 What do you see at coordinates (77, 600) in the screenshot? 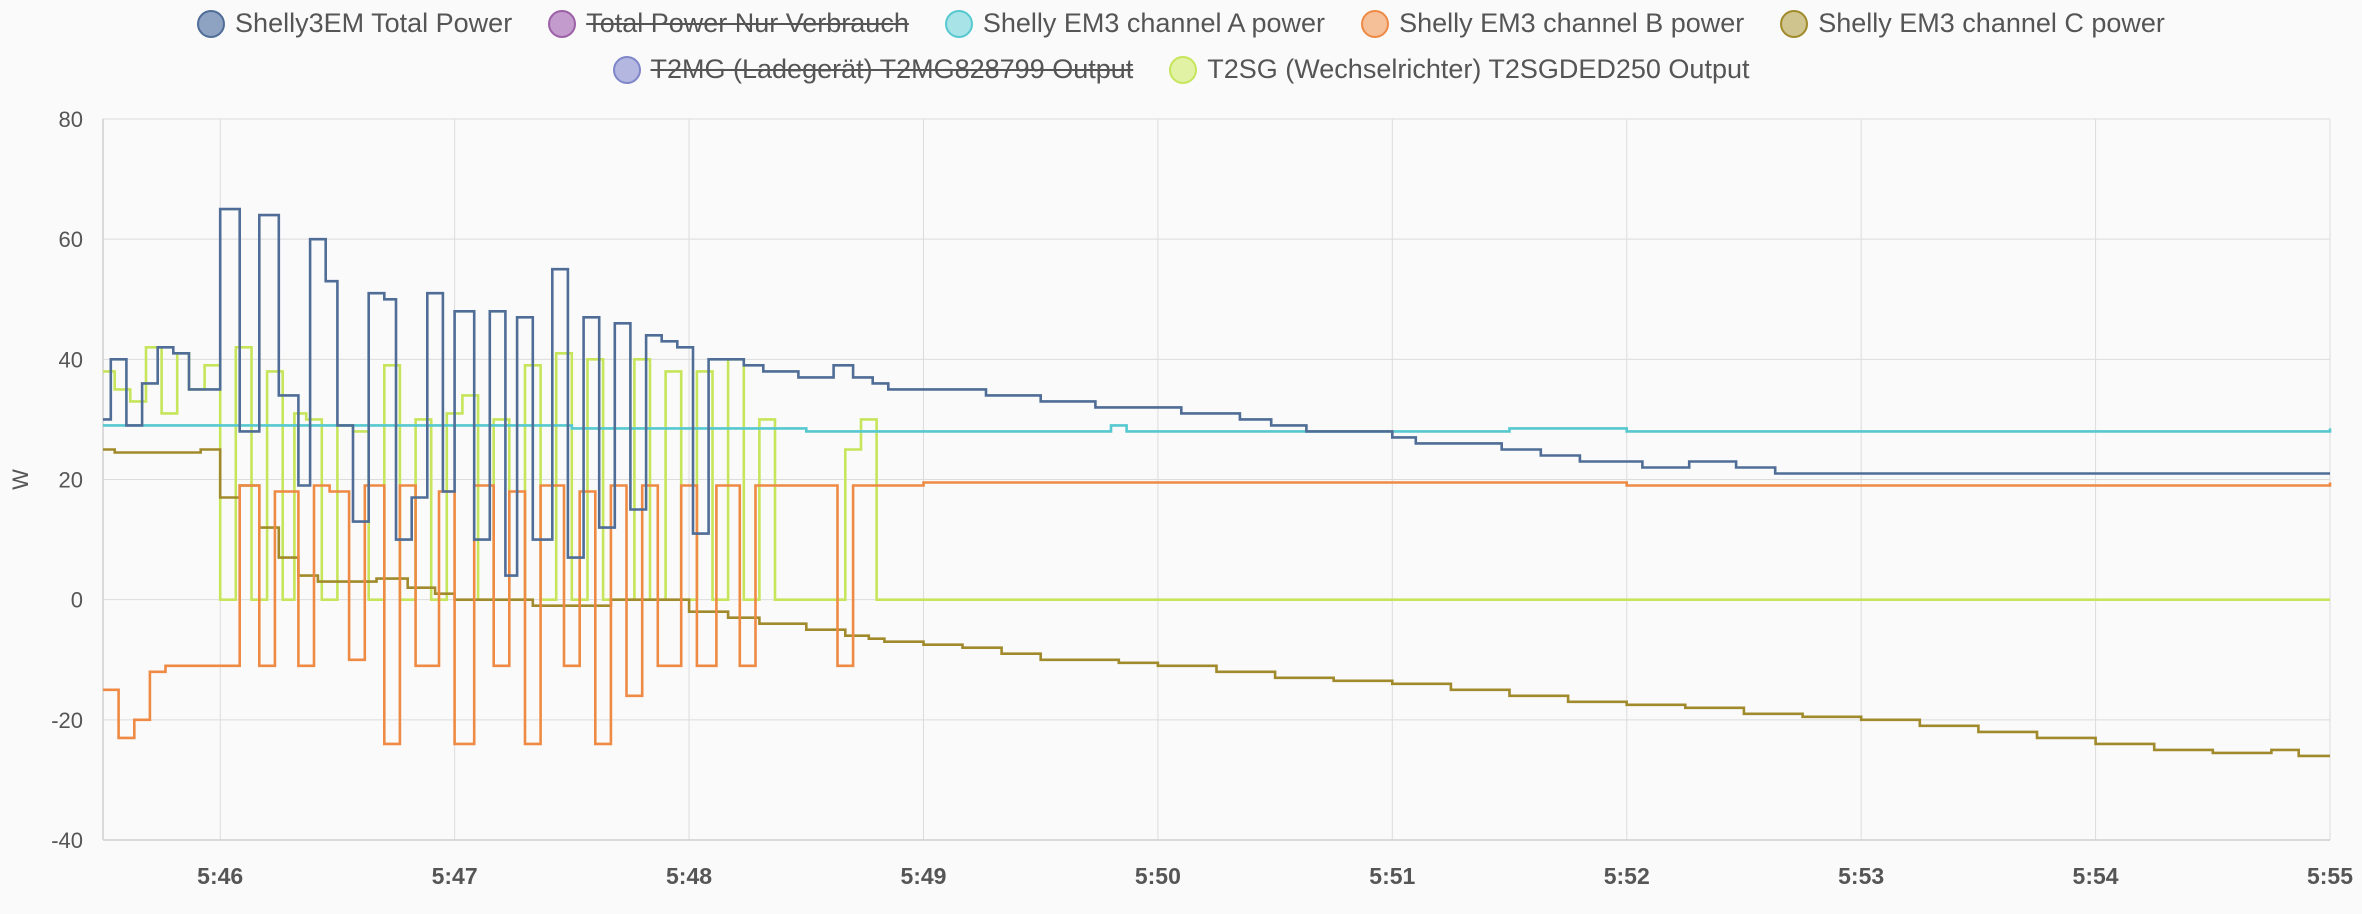
I see `y-tick-label: 0` at bounding box center [77, 600].